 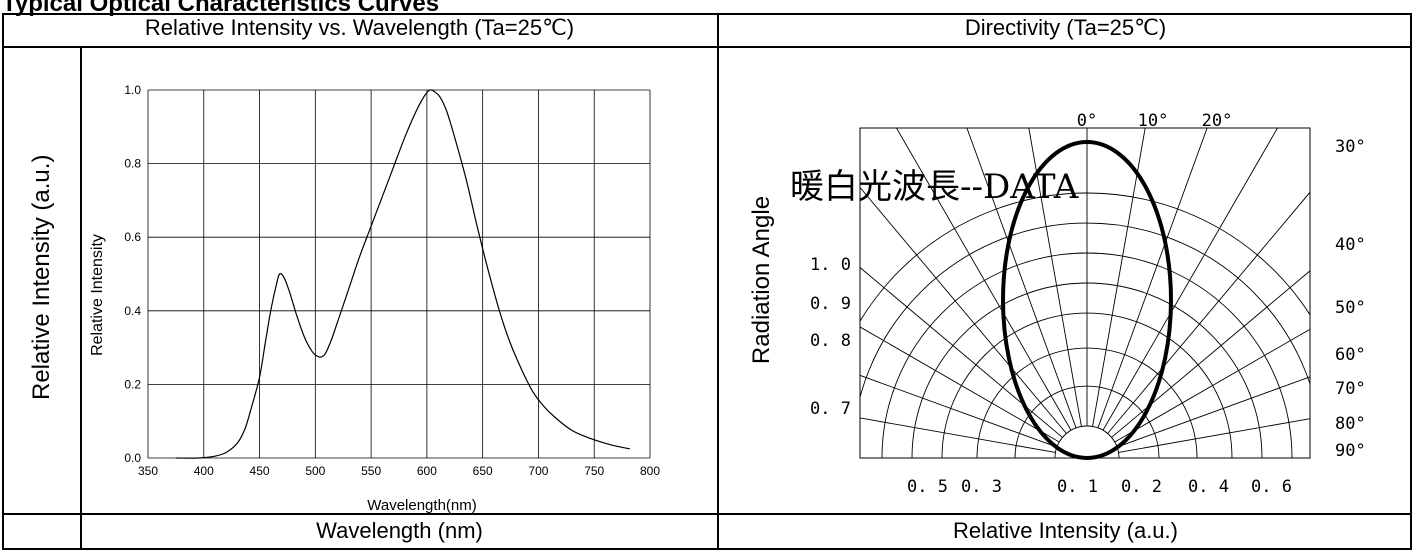 What do you see at coordinates (1153, 121) in the screenshot?
I see `angle-label: 10°` at bounding box center [1153, 121].